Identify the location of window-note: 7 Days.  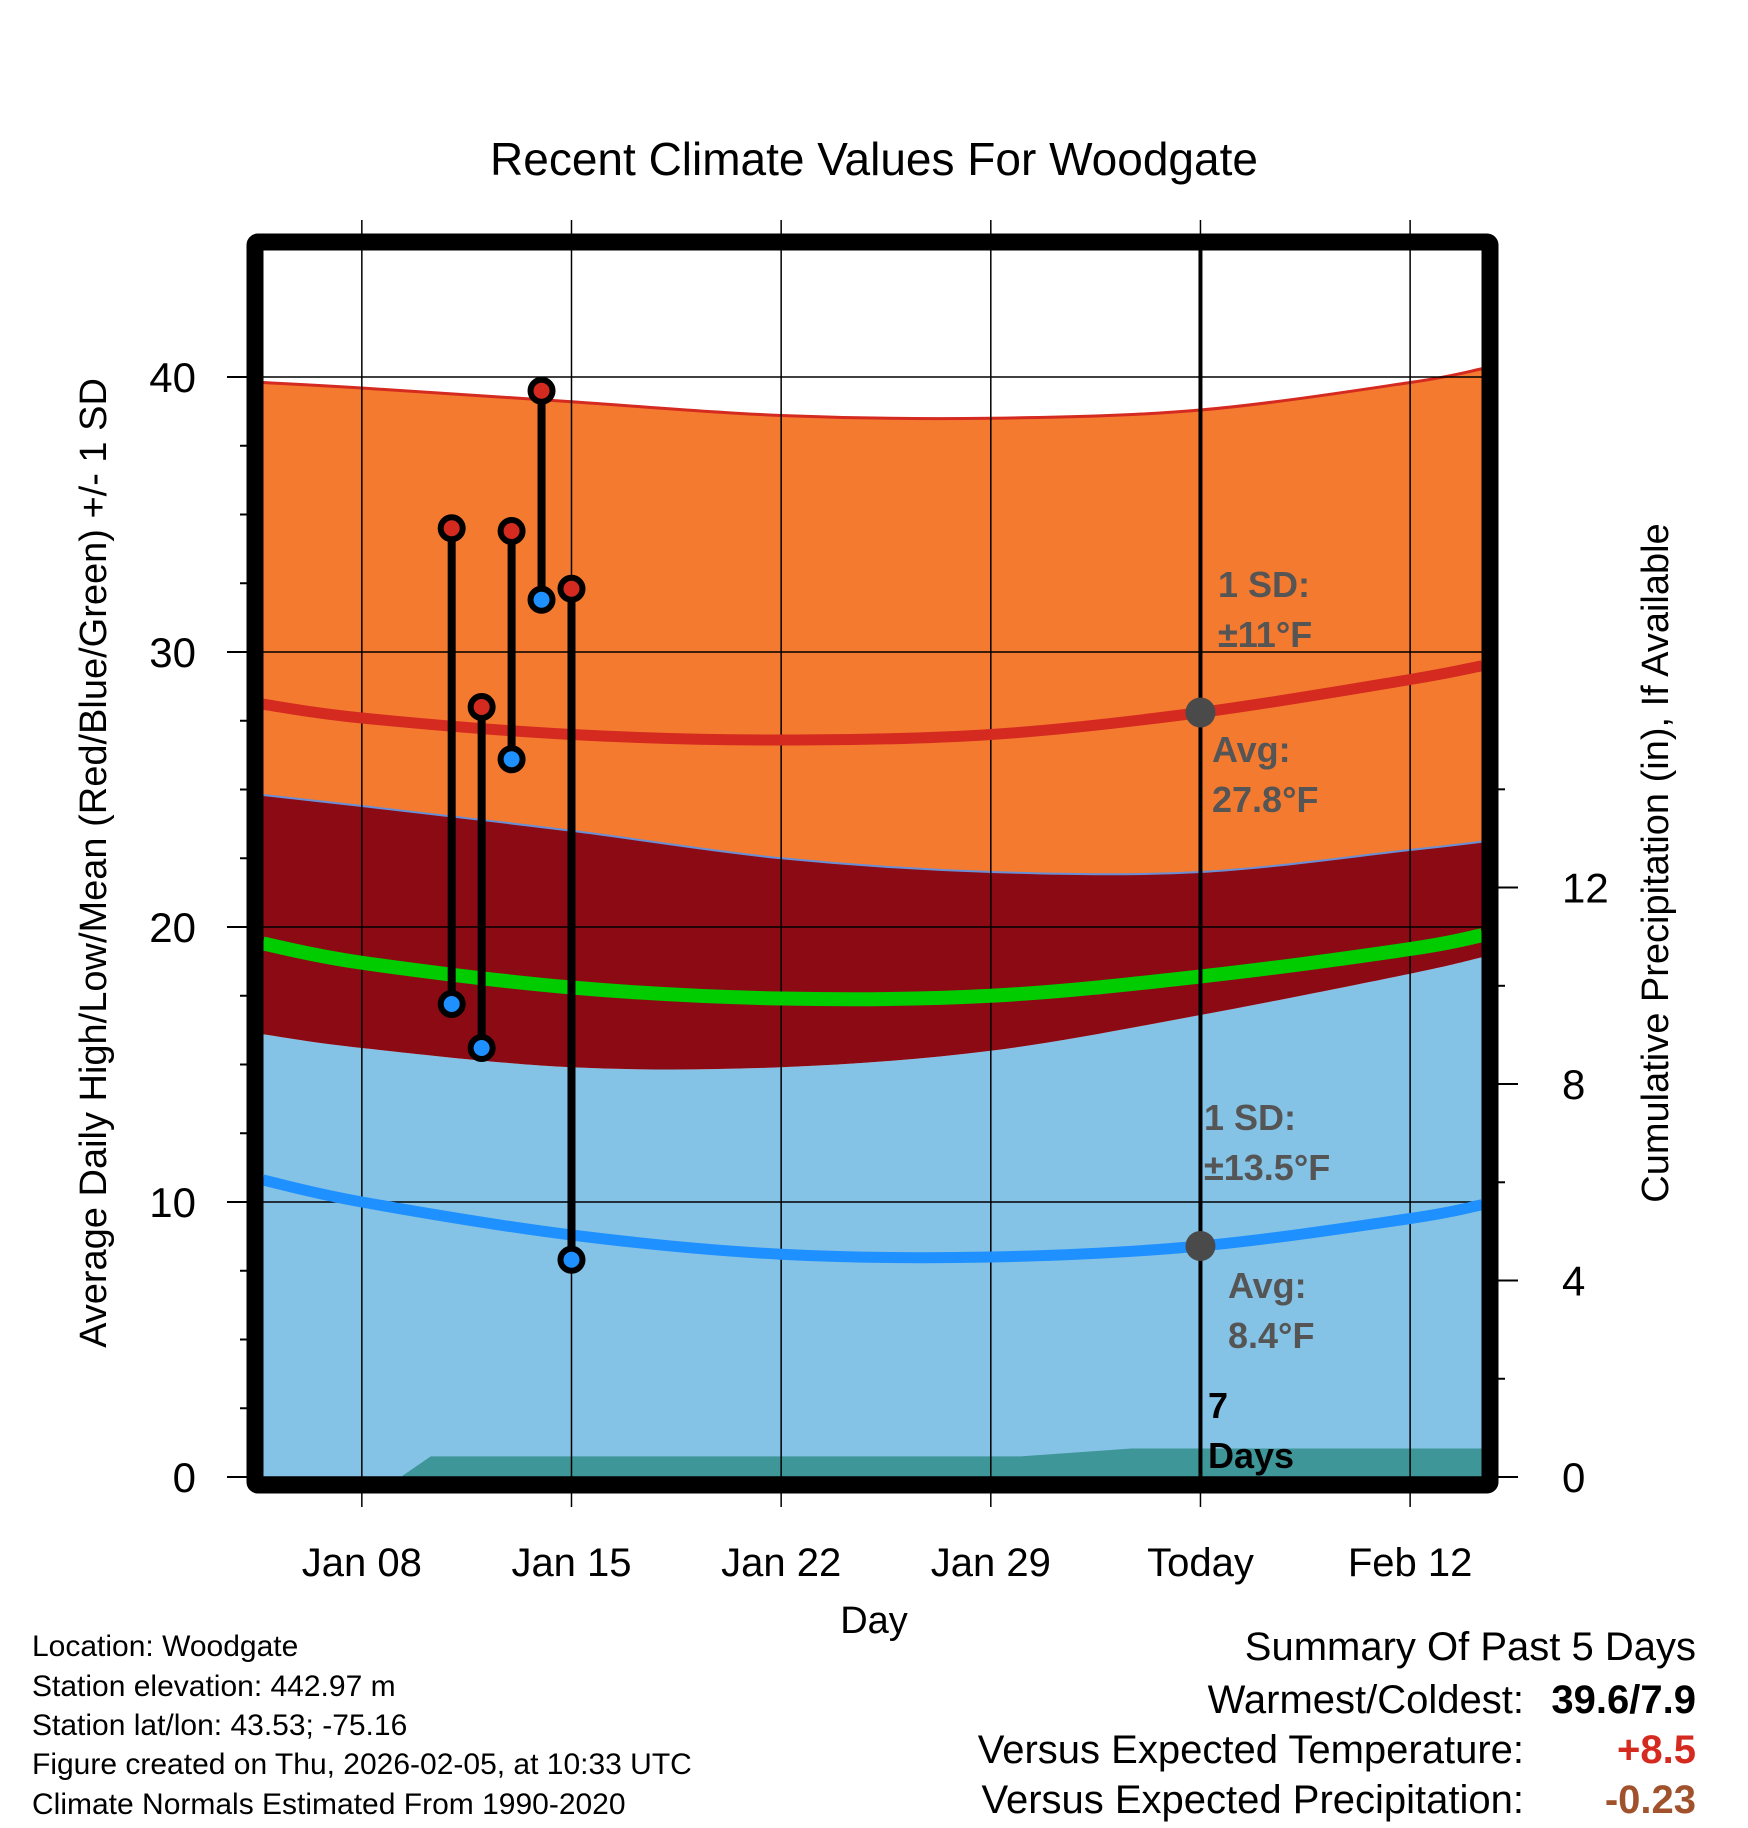
(1251, 1430).